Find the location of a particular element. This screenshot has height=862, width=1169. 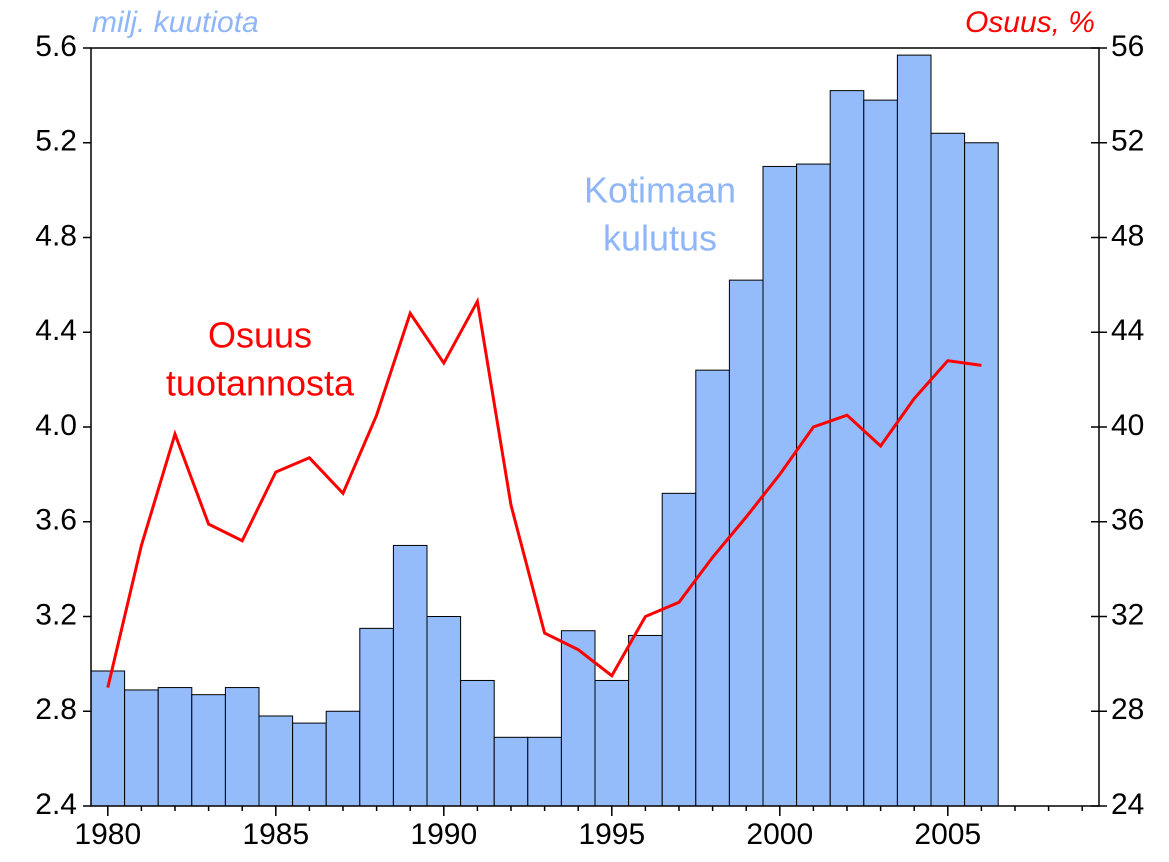

x-tick-label: 1980 is located at coordinates (107, 834).